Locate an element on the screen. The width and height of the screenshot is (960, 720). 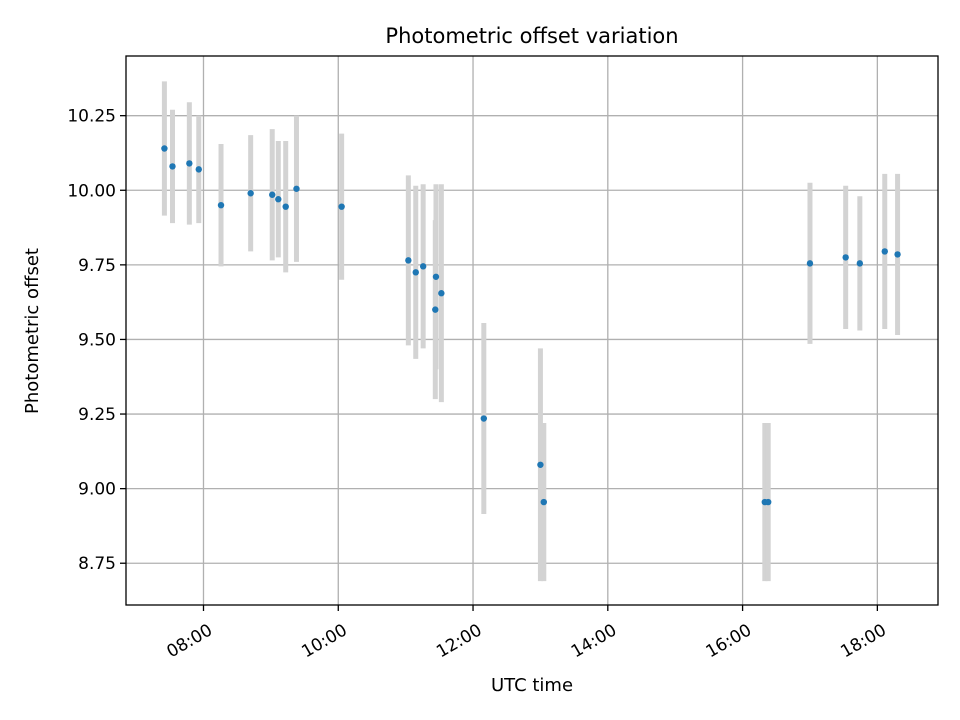
x-tick-label: 16:00 is located at coordinates (729, 641).